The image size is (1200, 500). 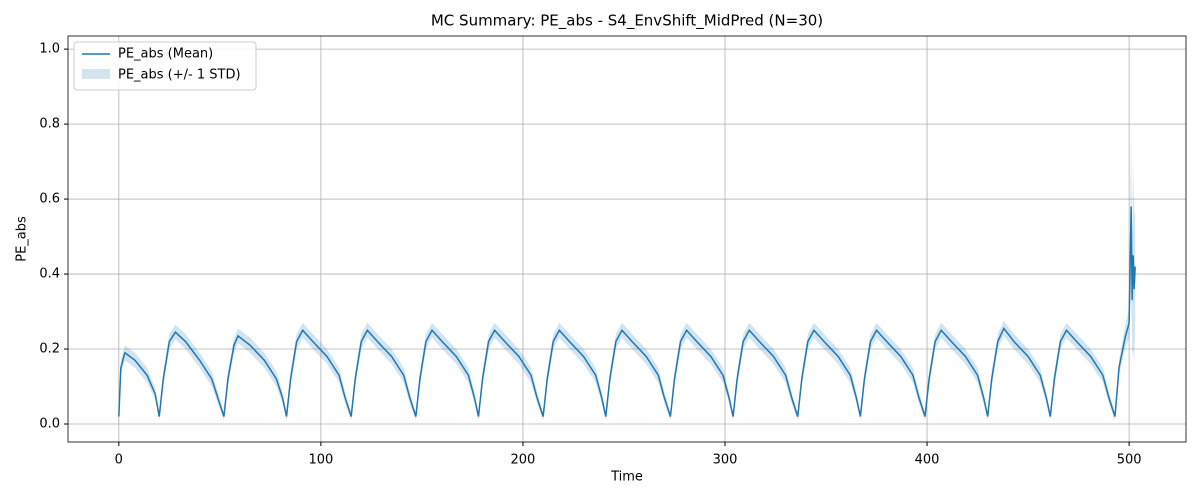 What do you see at coordinates (179, 75) in the screenshot?
I see `legend-label: PE_abs (+/- 1 STD)` at bounding box center [179, 75].